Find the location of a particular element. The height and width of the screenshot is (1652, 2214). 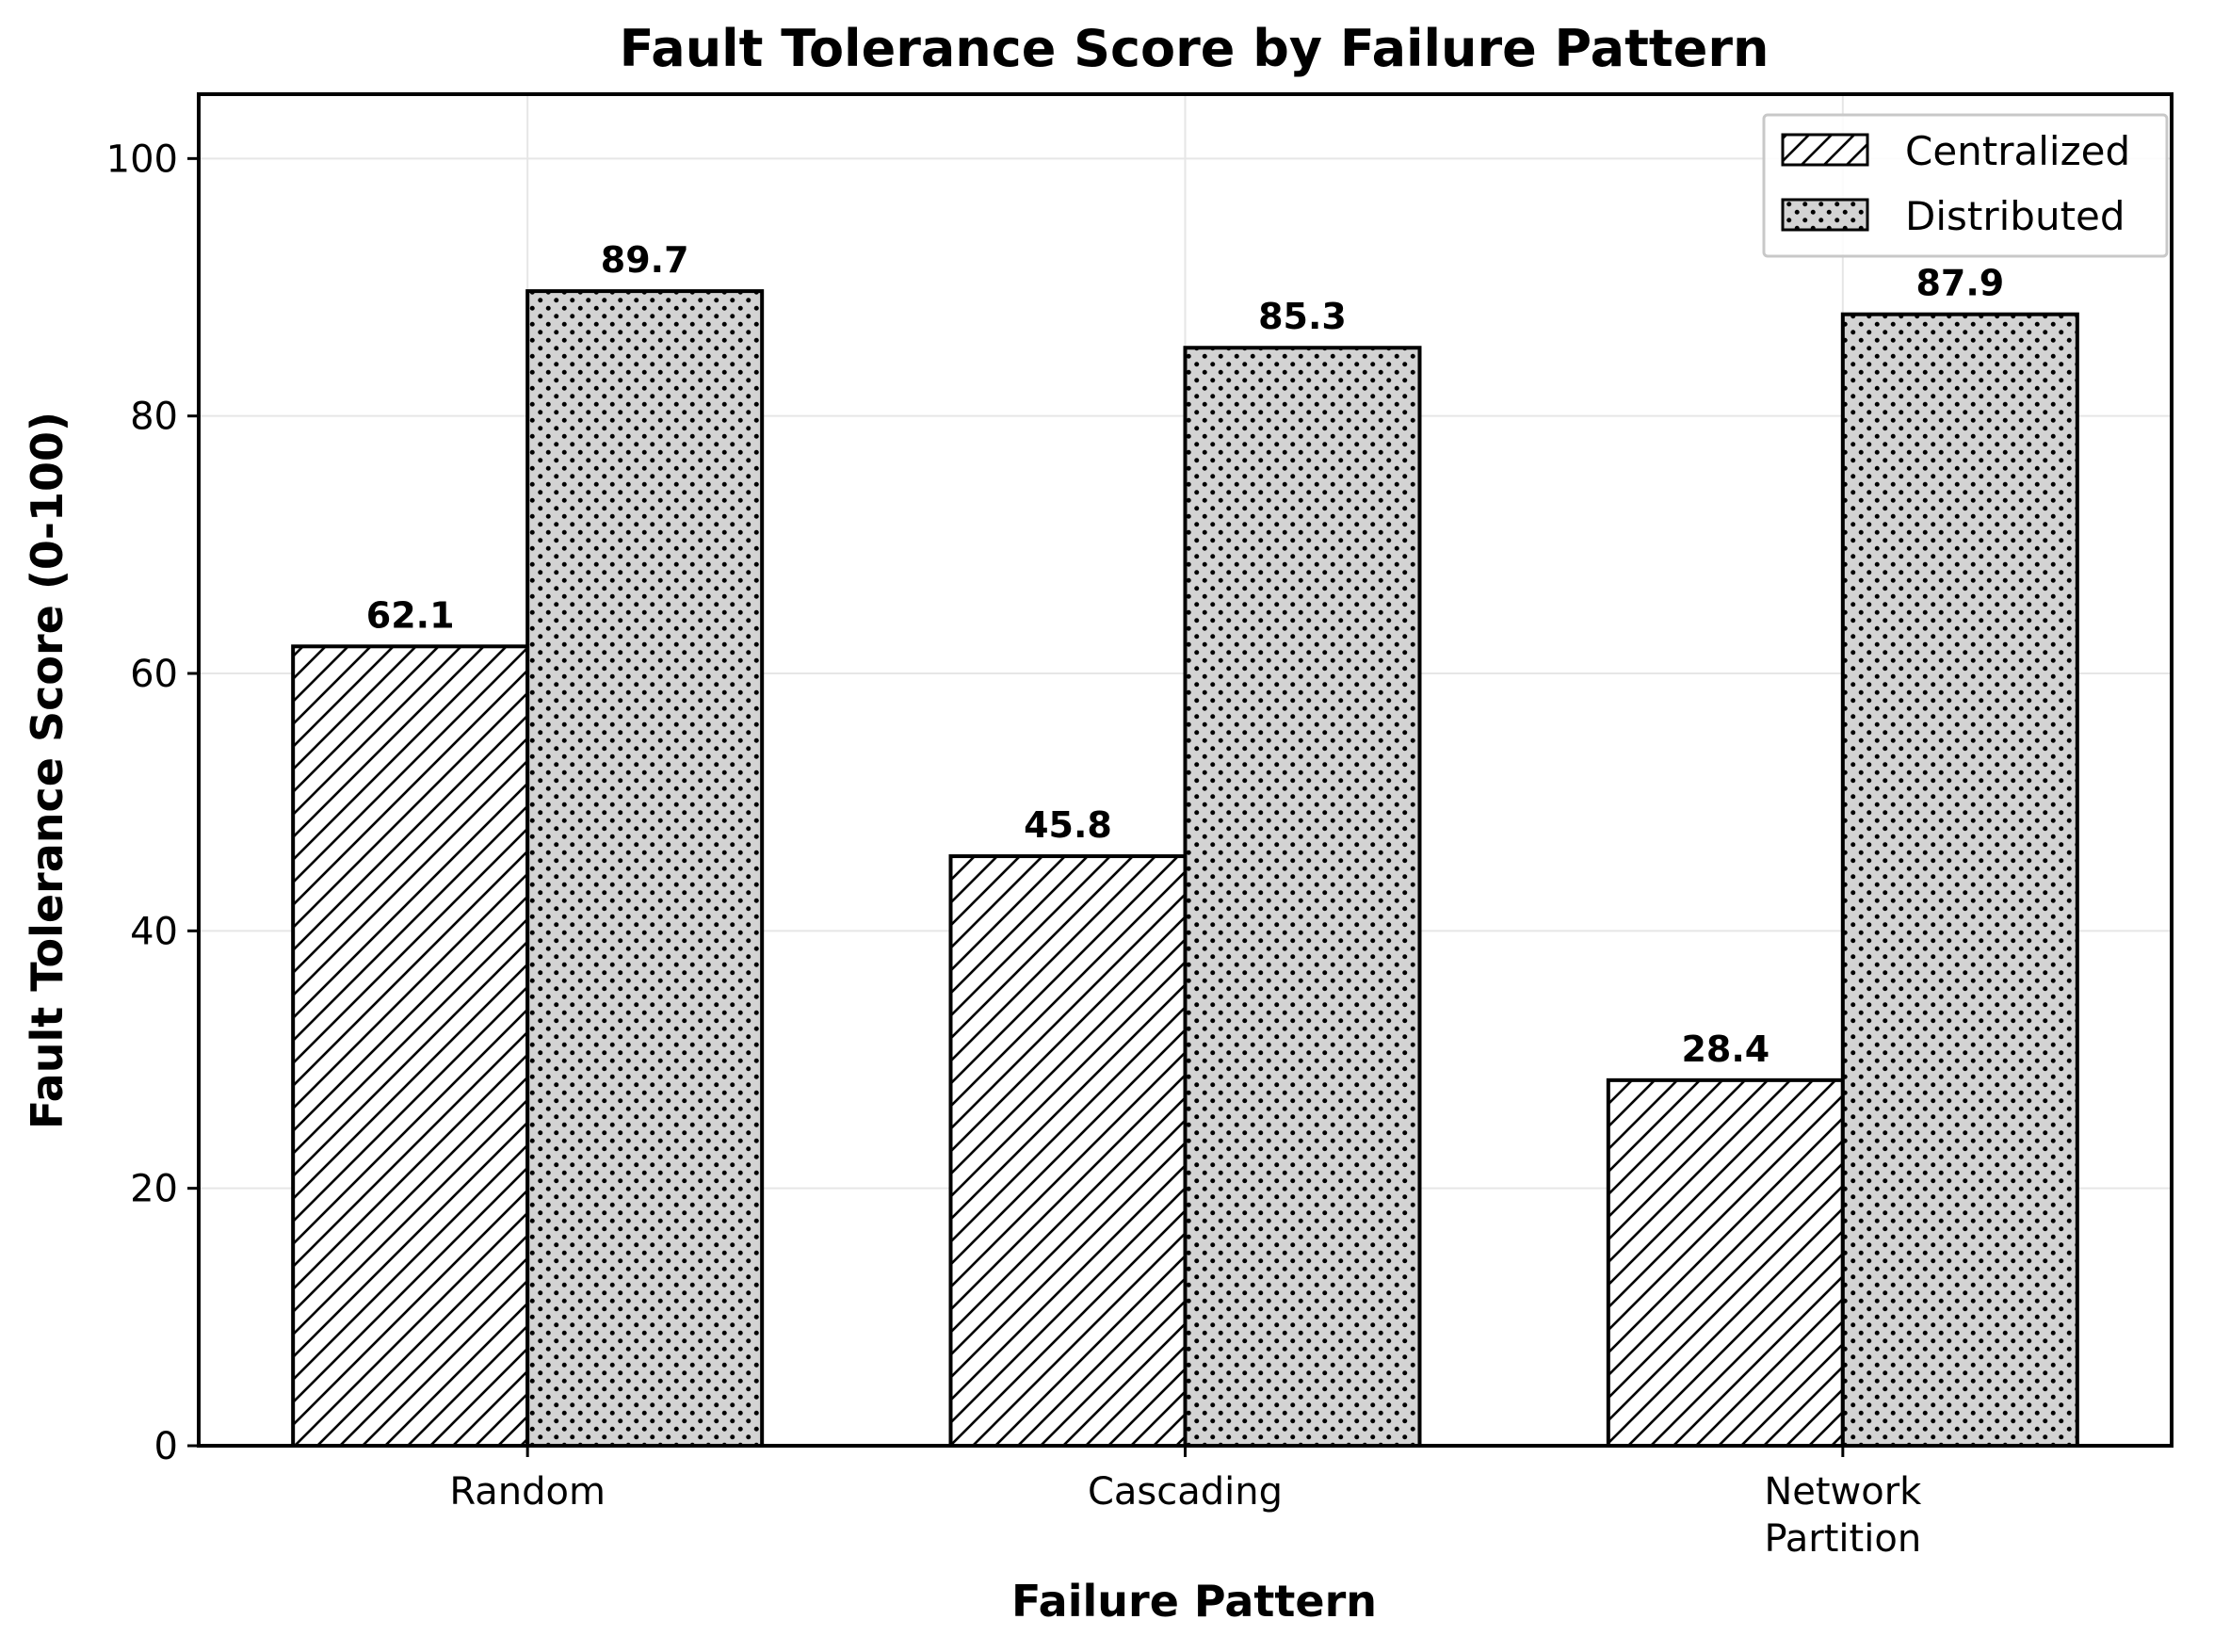

legend-label-centralized: Centralized is located at coordinates (2018, 151).